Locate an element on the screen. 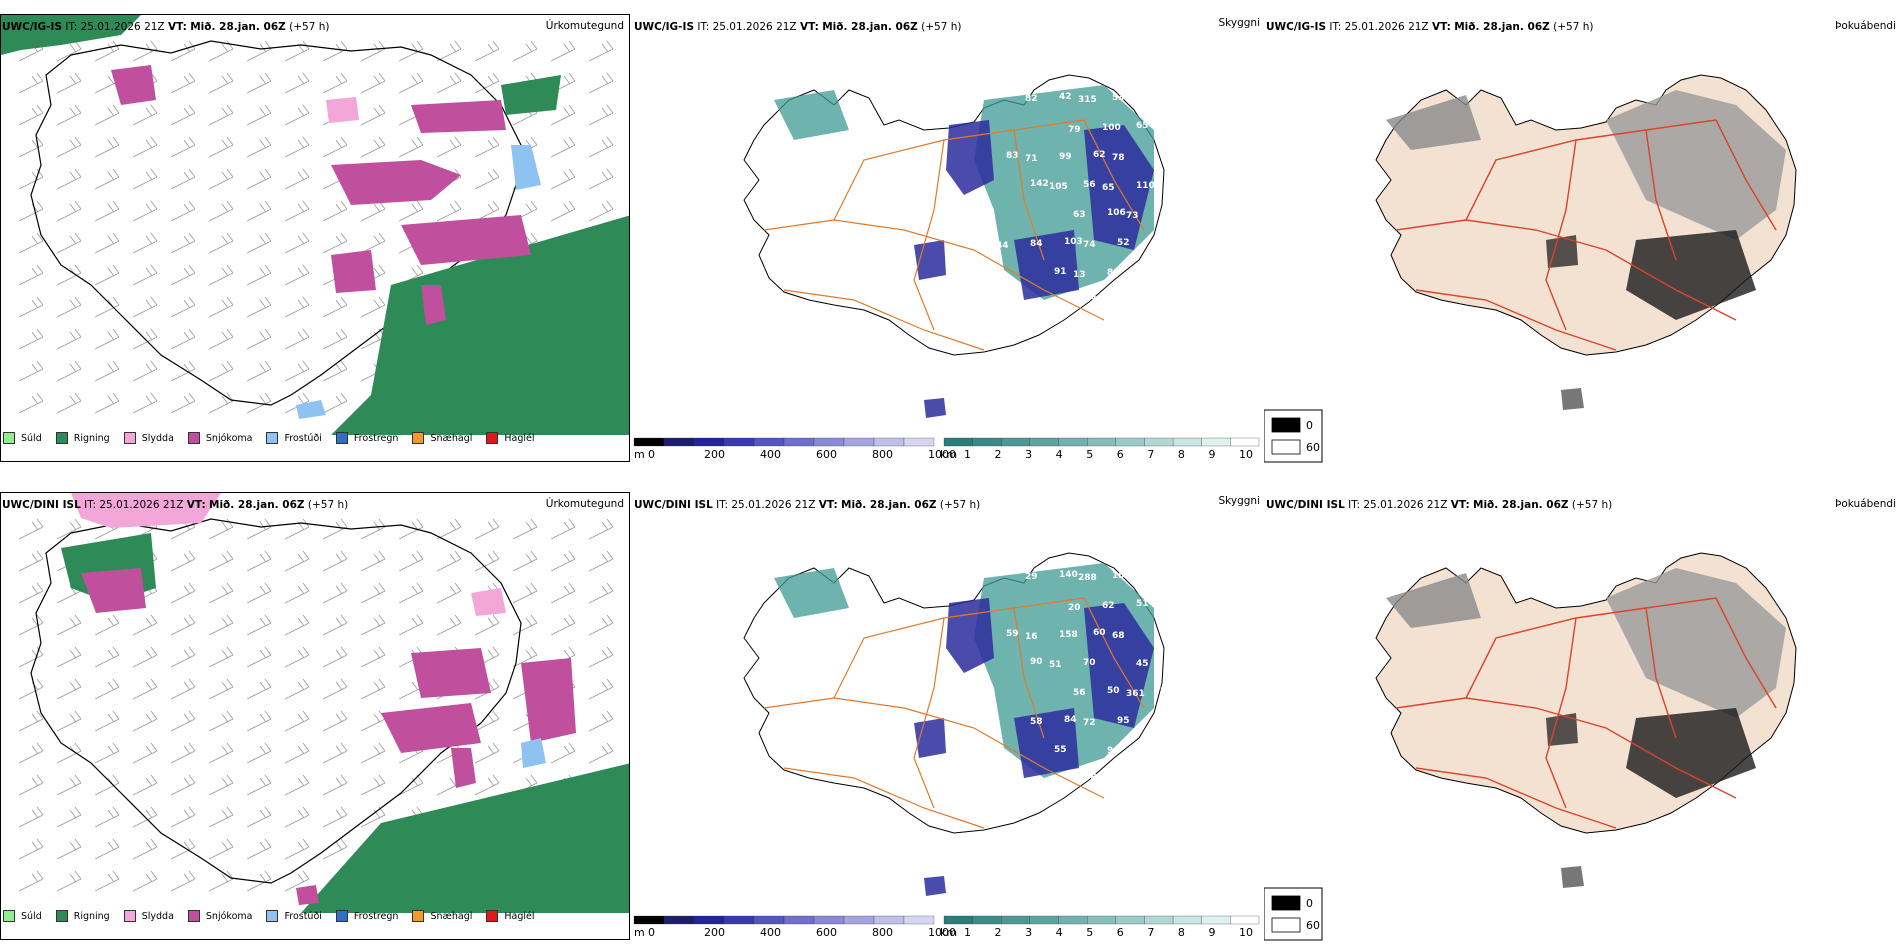 The image size is (1900, 950). cloud-base-label: 63 is located at coordinates (1079, 215).